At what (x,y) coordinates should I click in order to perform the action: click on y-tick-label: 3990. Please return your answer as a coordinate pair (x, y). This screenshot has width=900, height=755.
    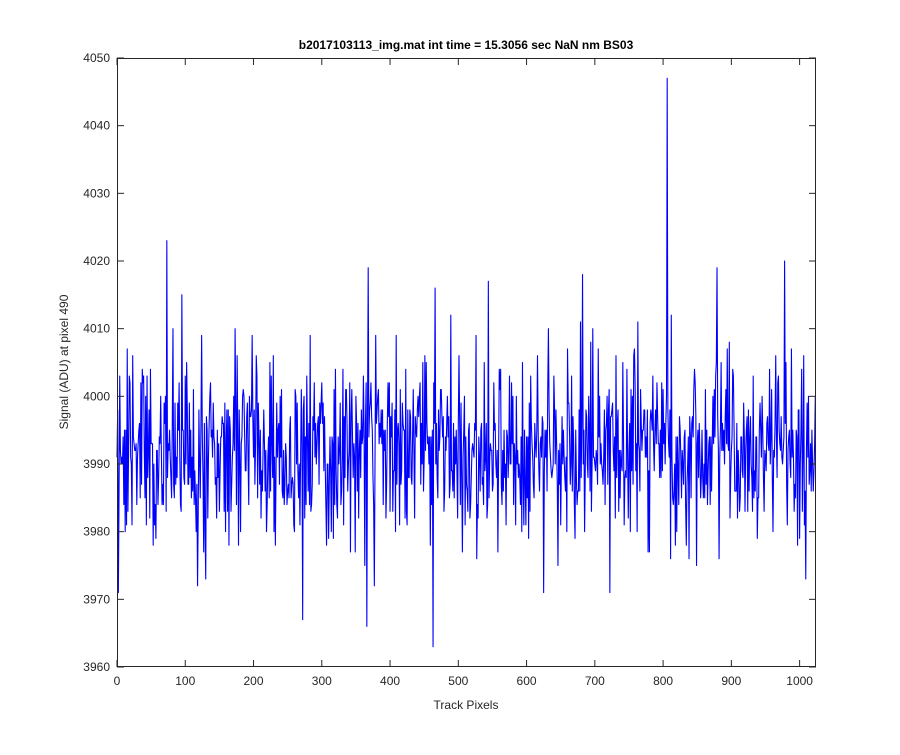
    Looking at the image, I should click on (96, 464).